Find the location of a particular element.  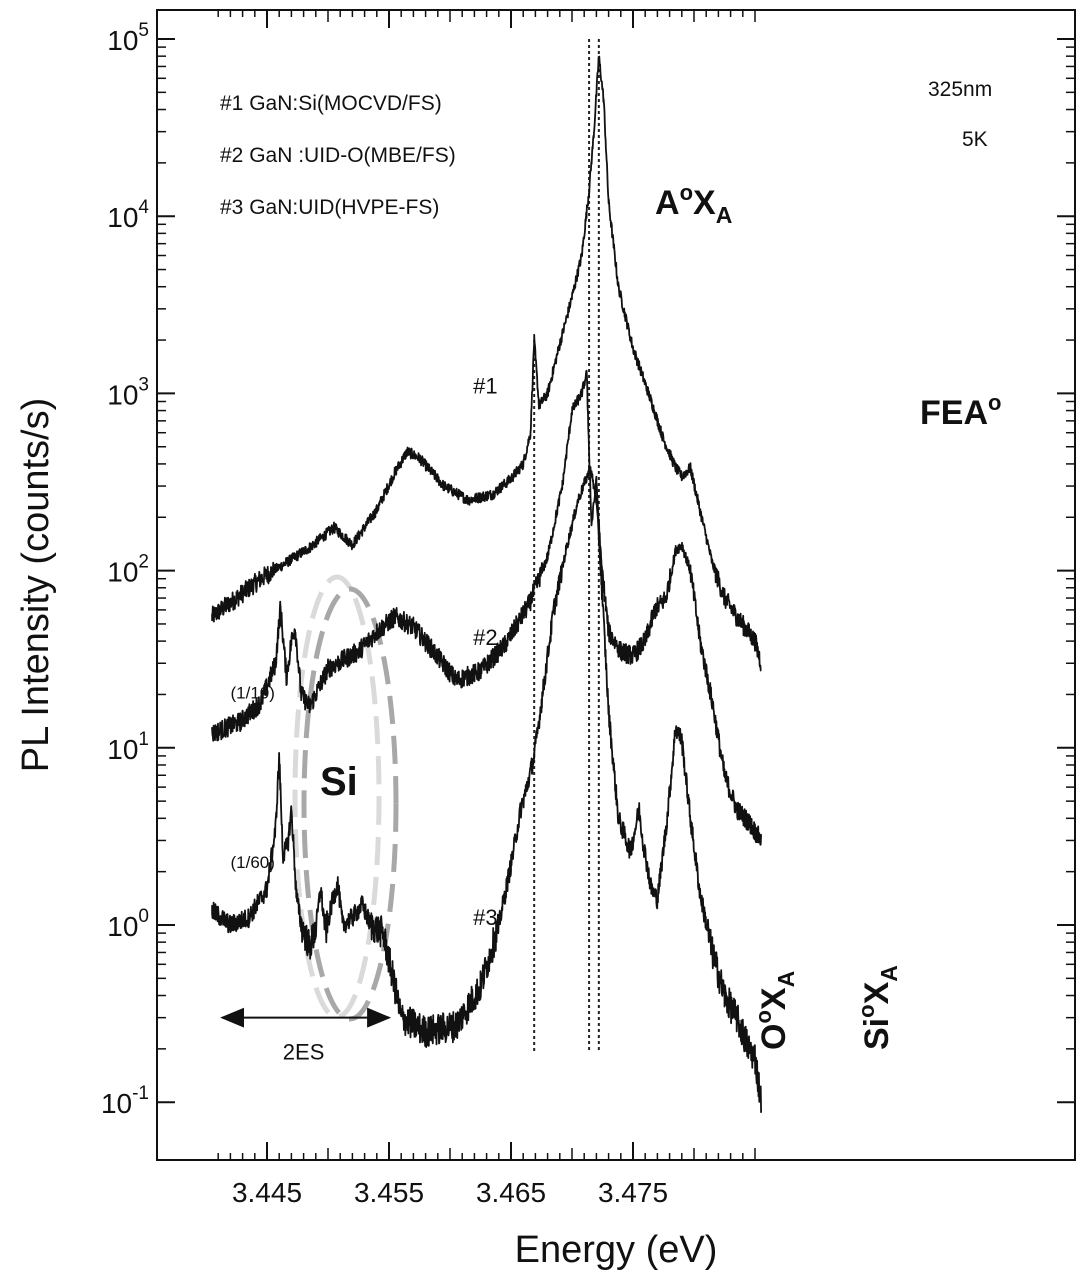

peak-label-fea0: FEAo is located at coordinates (960, 411).